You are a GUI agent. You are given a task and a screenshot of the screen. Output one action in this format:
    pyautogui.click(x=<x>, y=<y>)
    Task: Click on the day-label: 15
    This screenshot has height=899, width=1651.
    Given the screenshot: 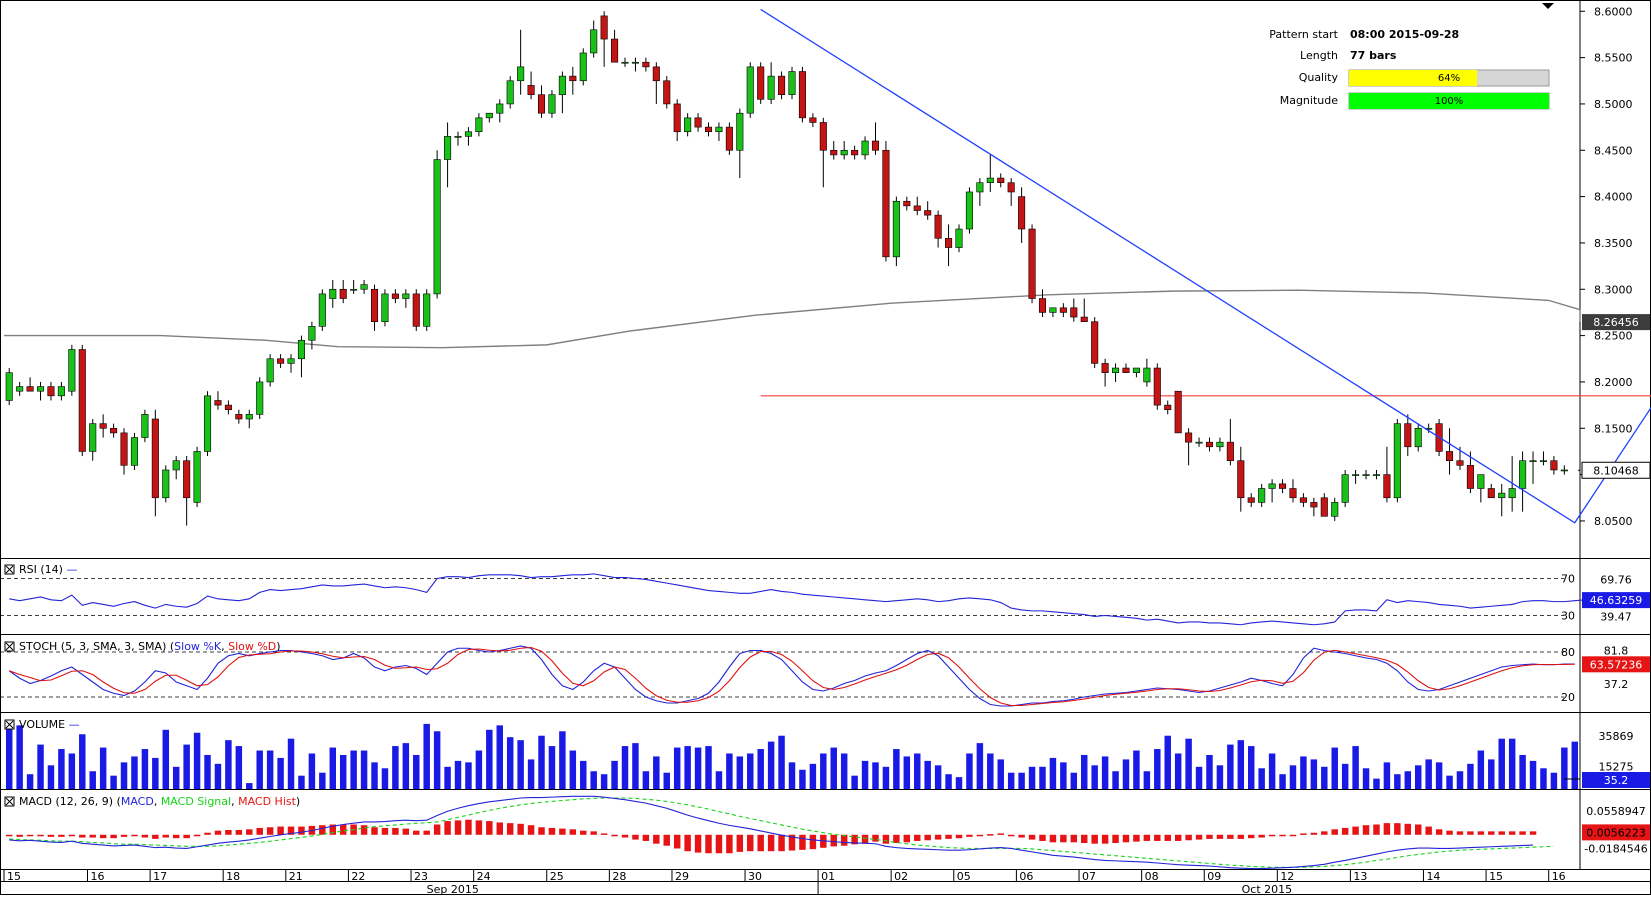 What is the action you would take?
    pyautogui.click(x=14, y=876)
    